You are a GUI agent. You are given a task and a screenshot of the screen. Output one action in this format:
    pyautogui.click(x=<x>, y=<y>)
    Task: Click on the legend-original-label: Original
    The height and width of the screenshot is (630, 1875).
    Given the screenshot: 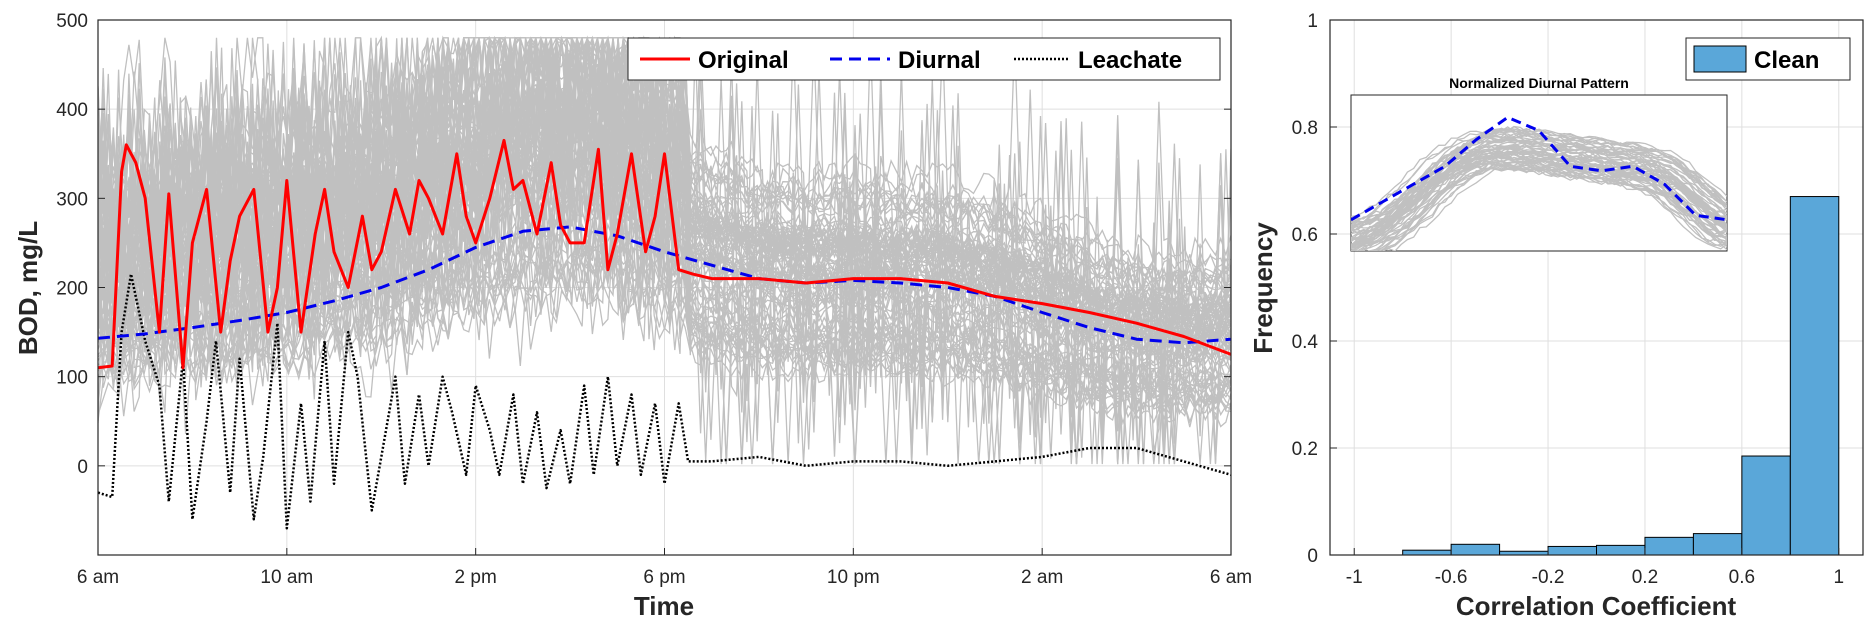 What is the action you would take?
    pyautogui.click(x=743, y=60)
    